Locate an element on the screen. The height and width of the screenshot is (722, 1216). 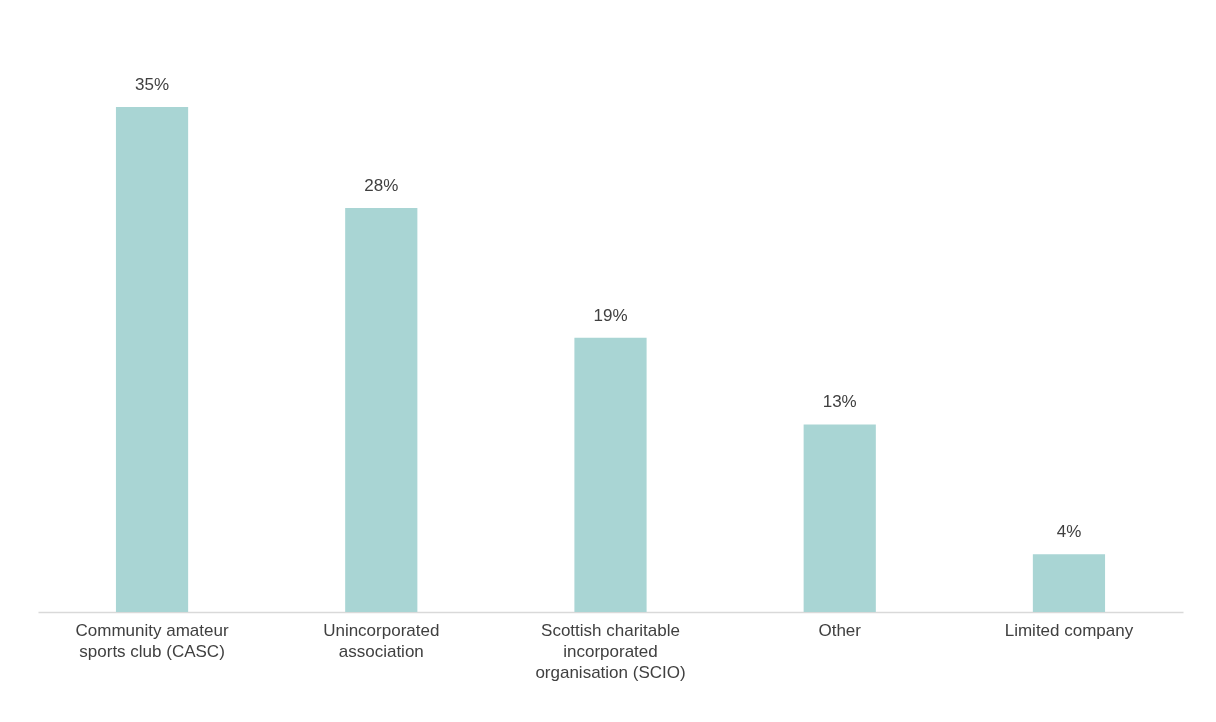
data-label: 13% is located at coordinates (839, 402).